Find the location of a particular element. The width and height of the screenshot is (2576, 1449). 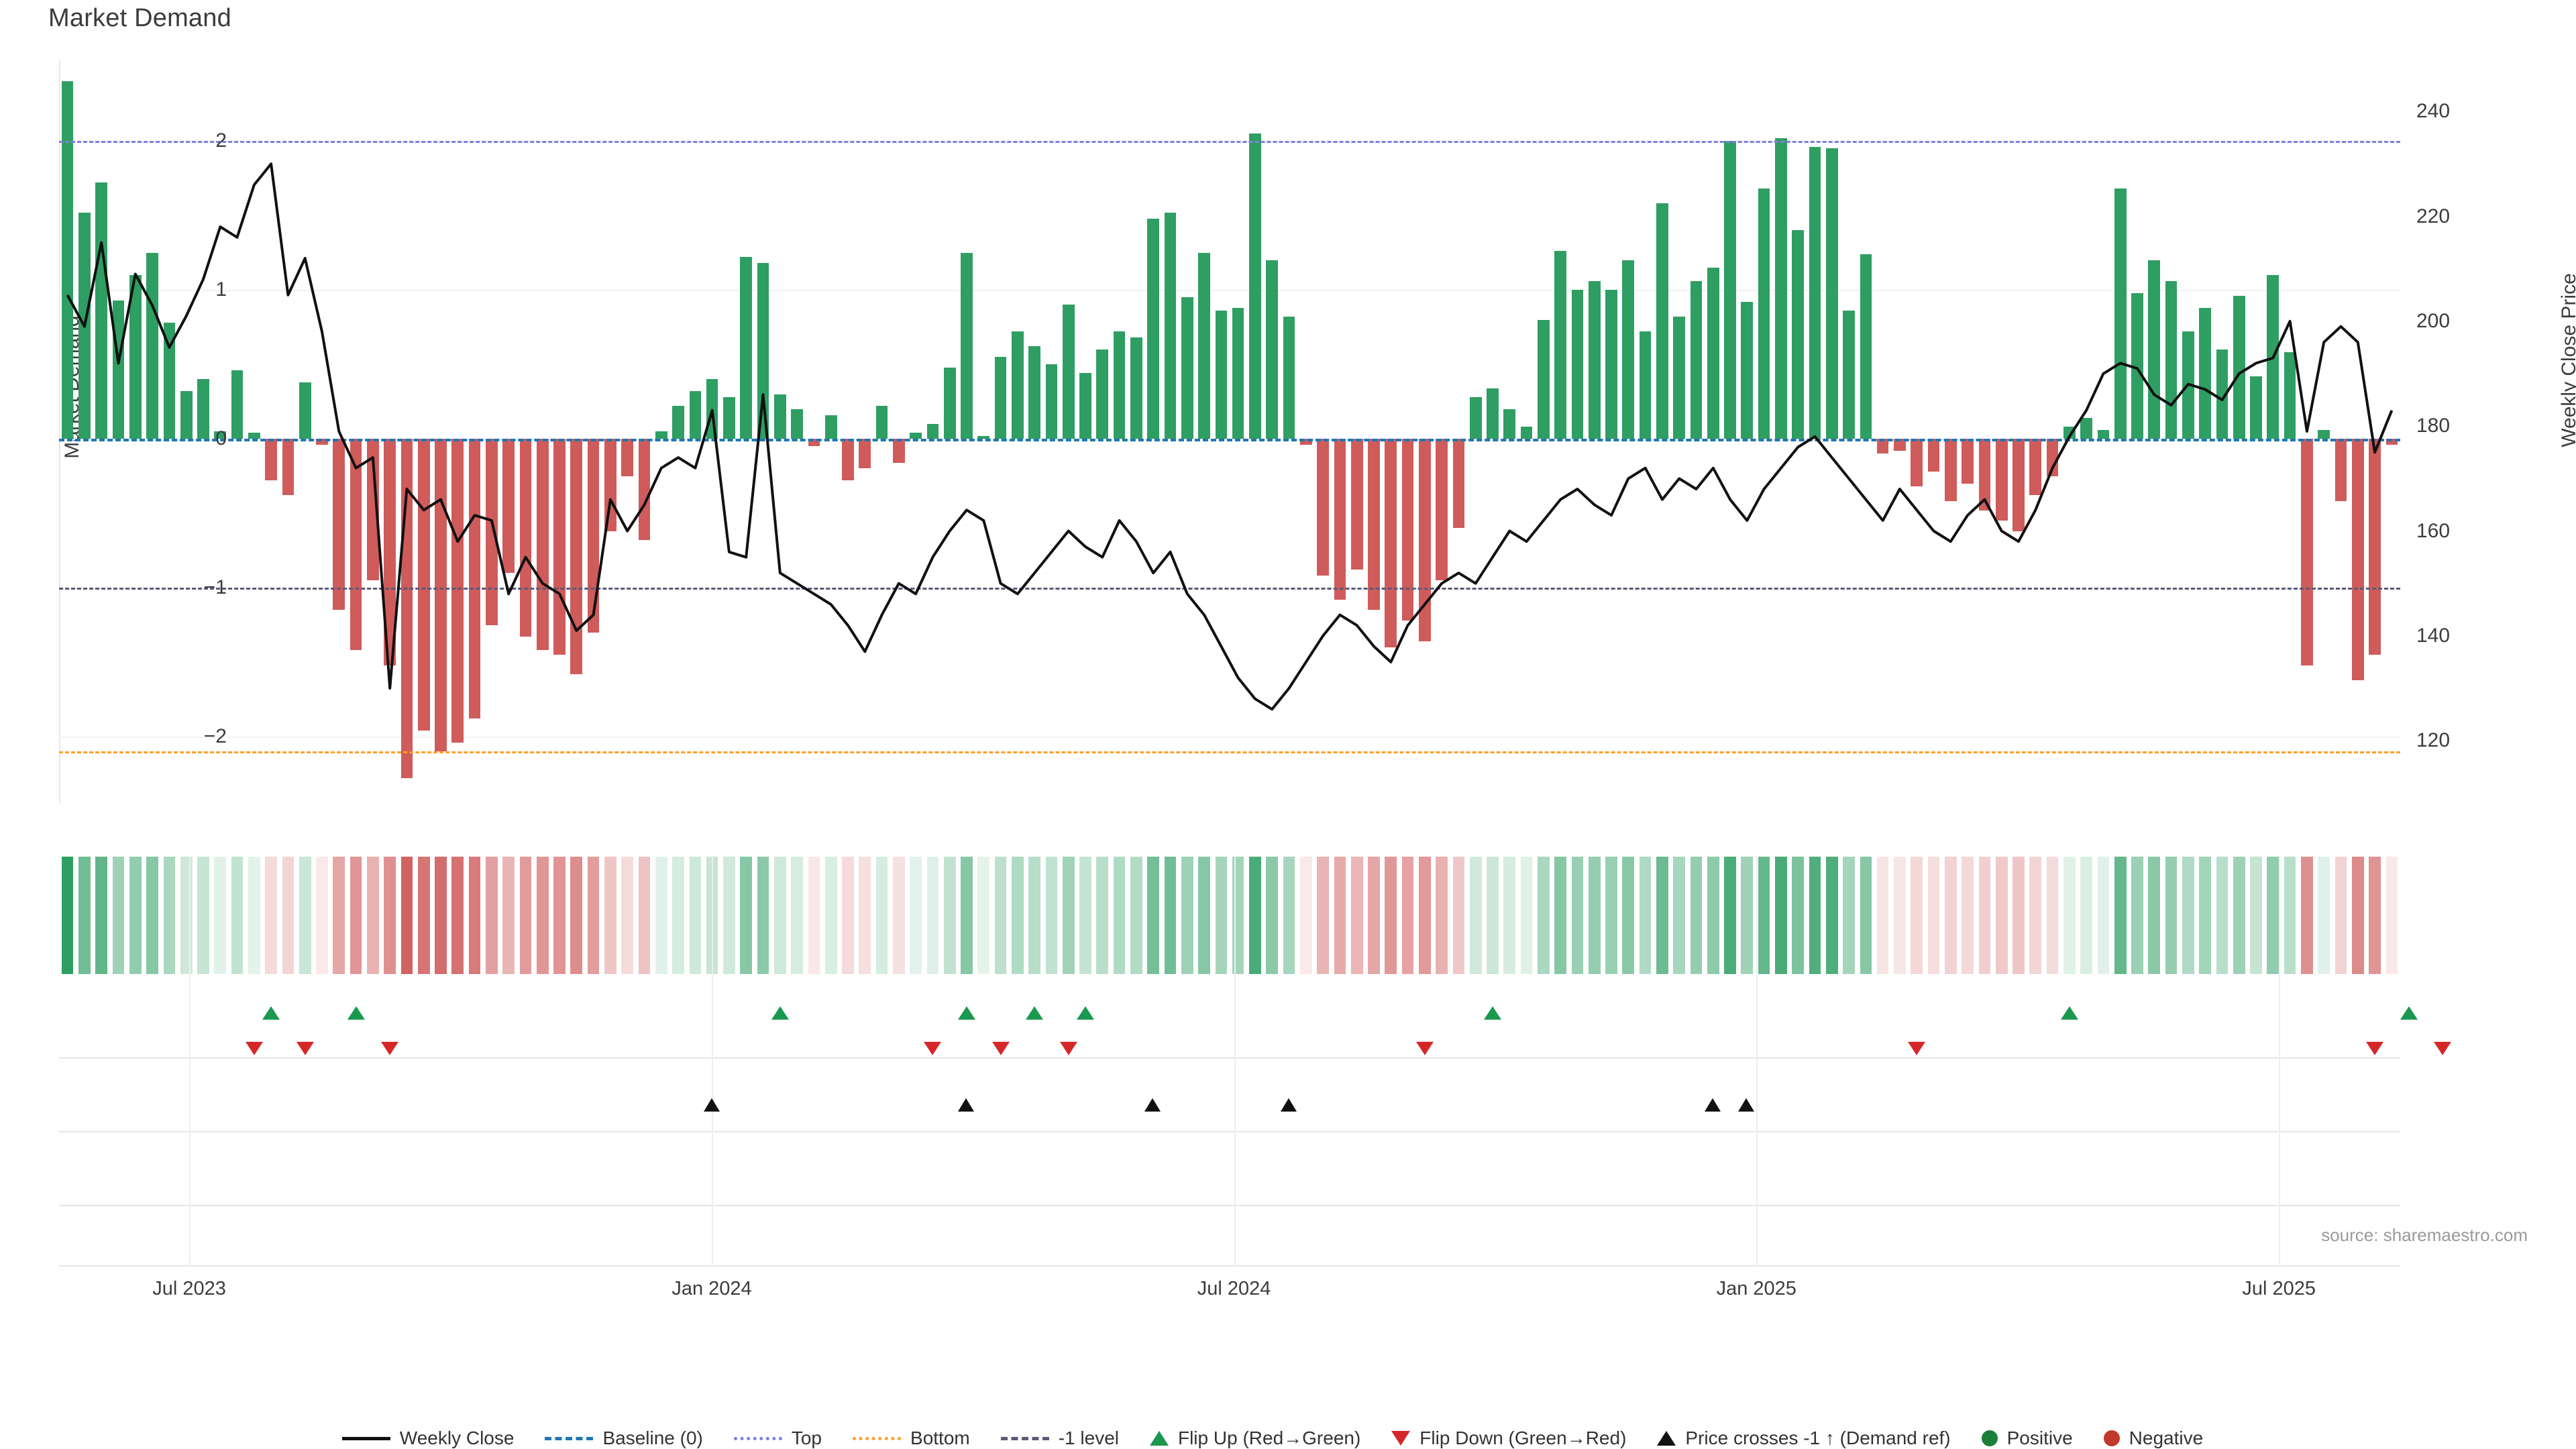

source-note: source: sharemaestro.com is located at coordinates (2424, 1235).